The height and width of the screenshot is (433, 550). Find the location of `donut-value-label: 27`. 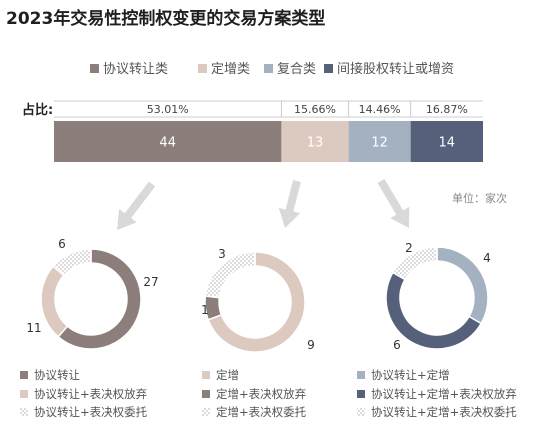

donut-value-label: 27 is located at coordinates (150, 282).